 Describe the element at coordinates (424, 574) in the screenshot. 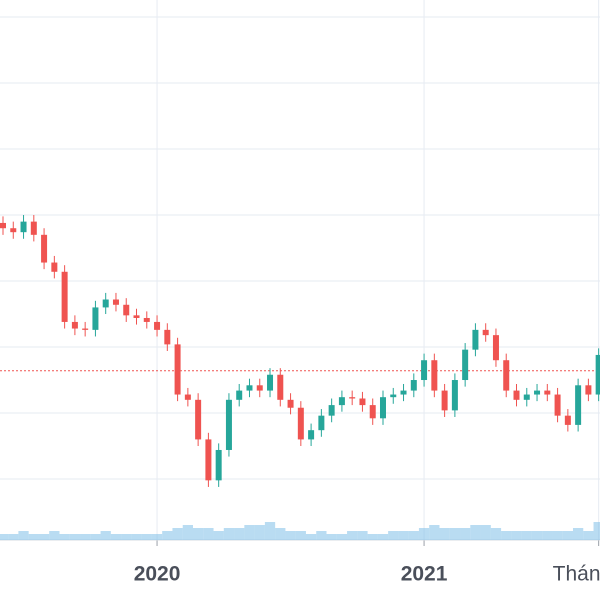

I see `x-tick-label: 2021` at that location.